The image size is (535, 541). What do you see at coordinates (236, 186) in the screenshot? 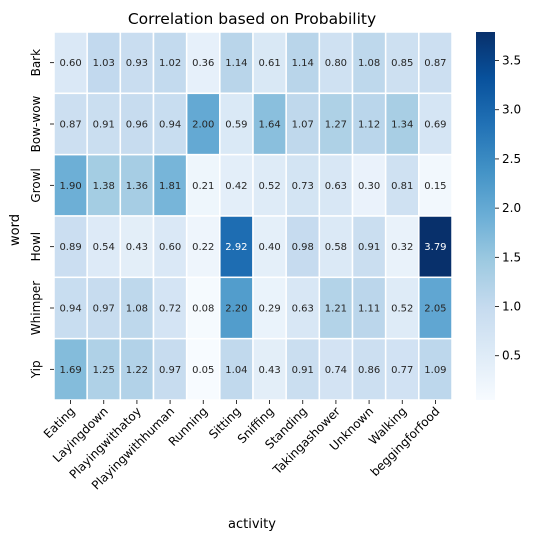
I see `cell-value-label: 0.42` at bounding box center [236, 186].